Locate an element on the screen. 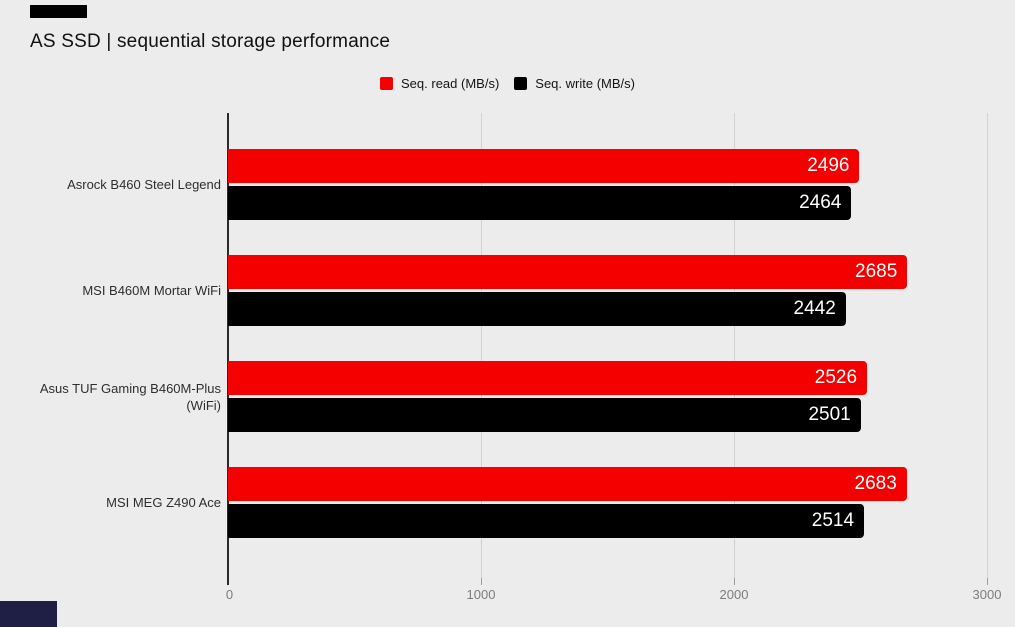 This screenshot has height=627, width=1015. chart-row: MSI MEG Z490 Ace 2683 2514 is located at coordinates (507, 502).